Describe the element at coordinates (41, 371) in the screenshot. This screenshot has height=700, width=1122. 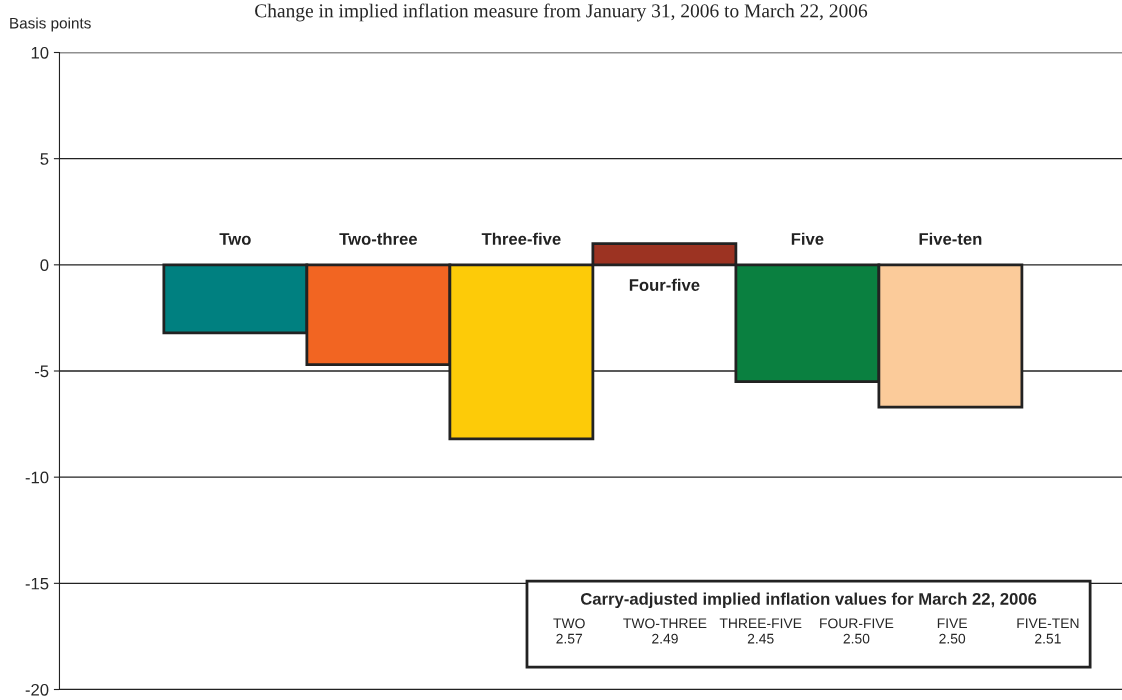
I see `y-tick-label: -5` at that location.